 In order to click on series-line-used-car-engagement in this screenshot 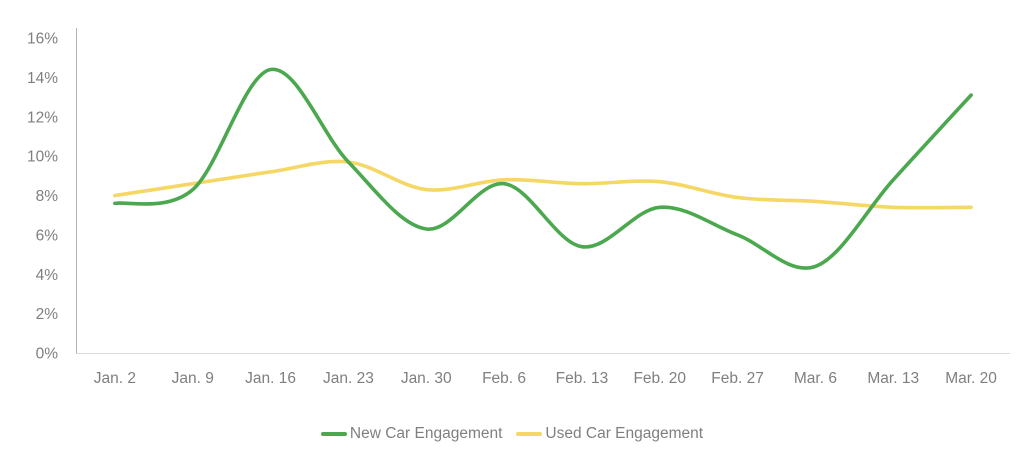, I will do `click(543, 184)`.